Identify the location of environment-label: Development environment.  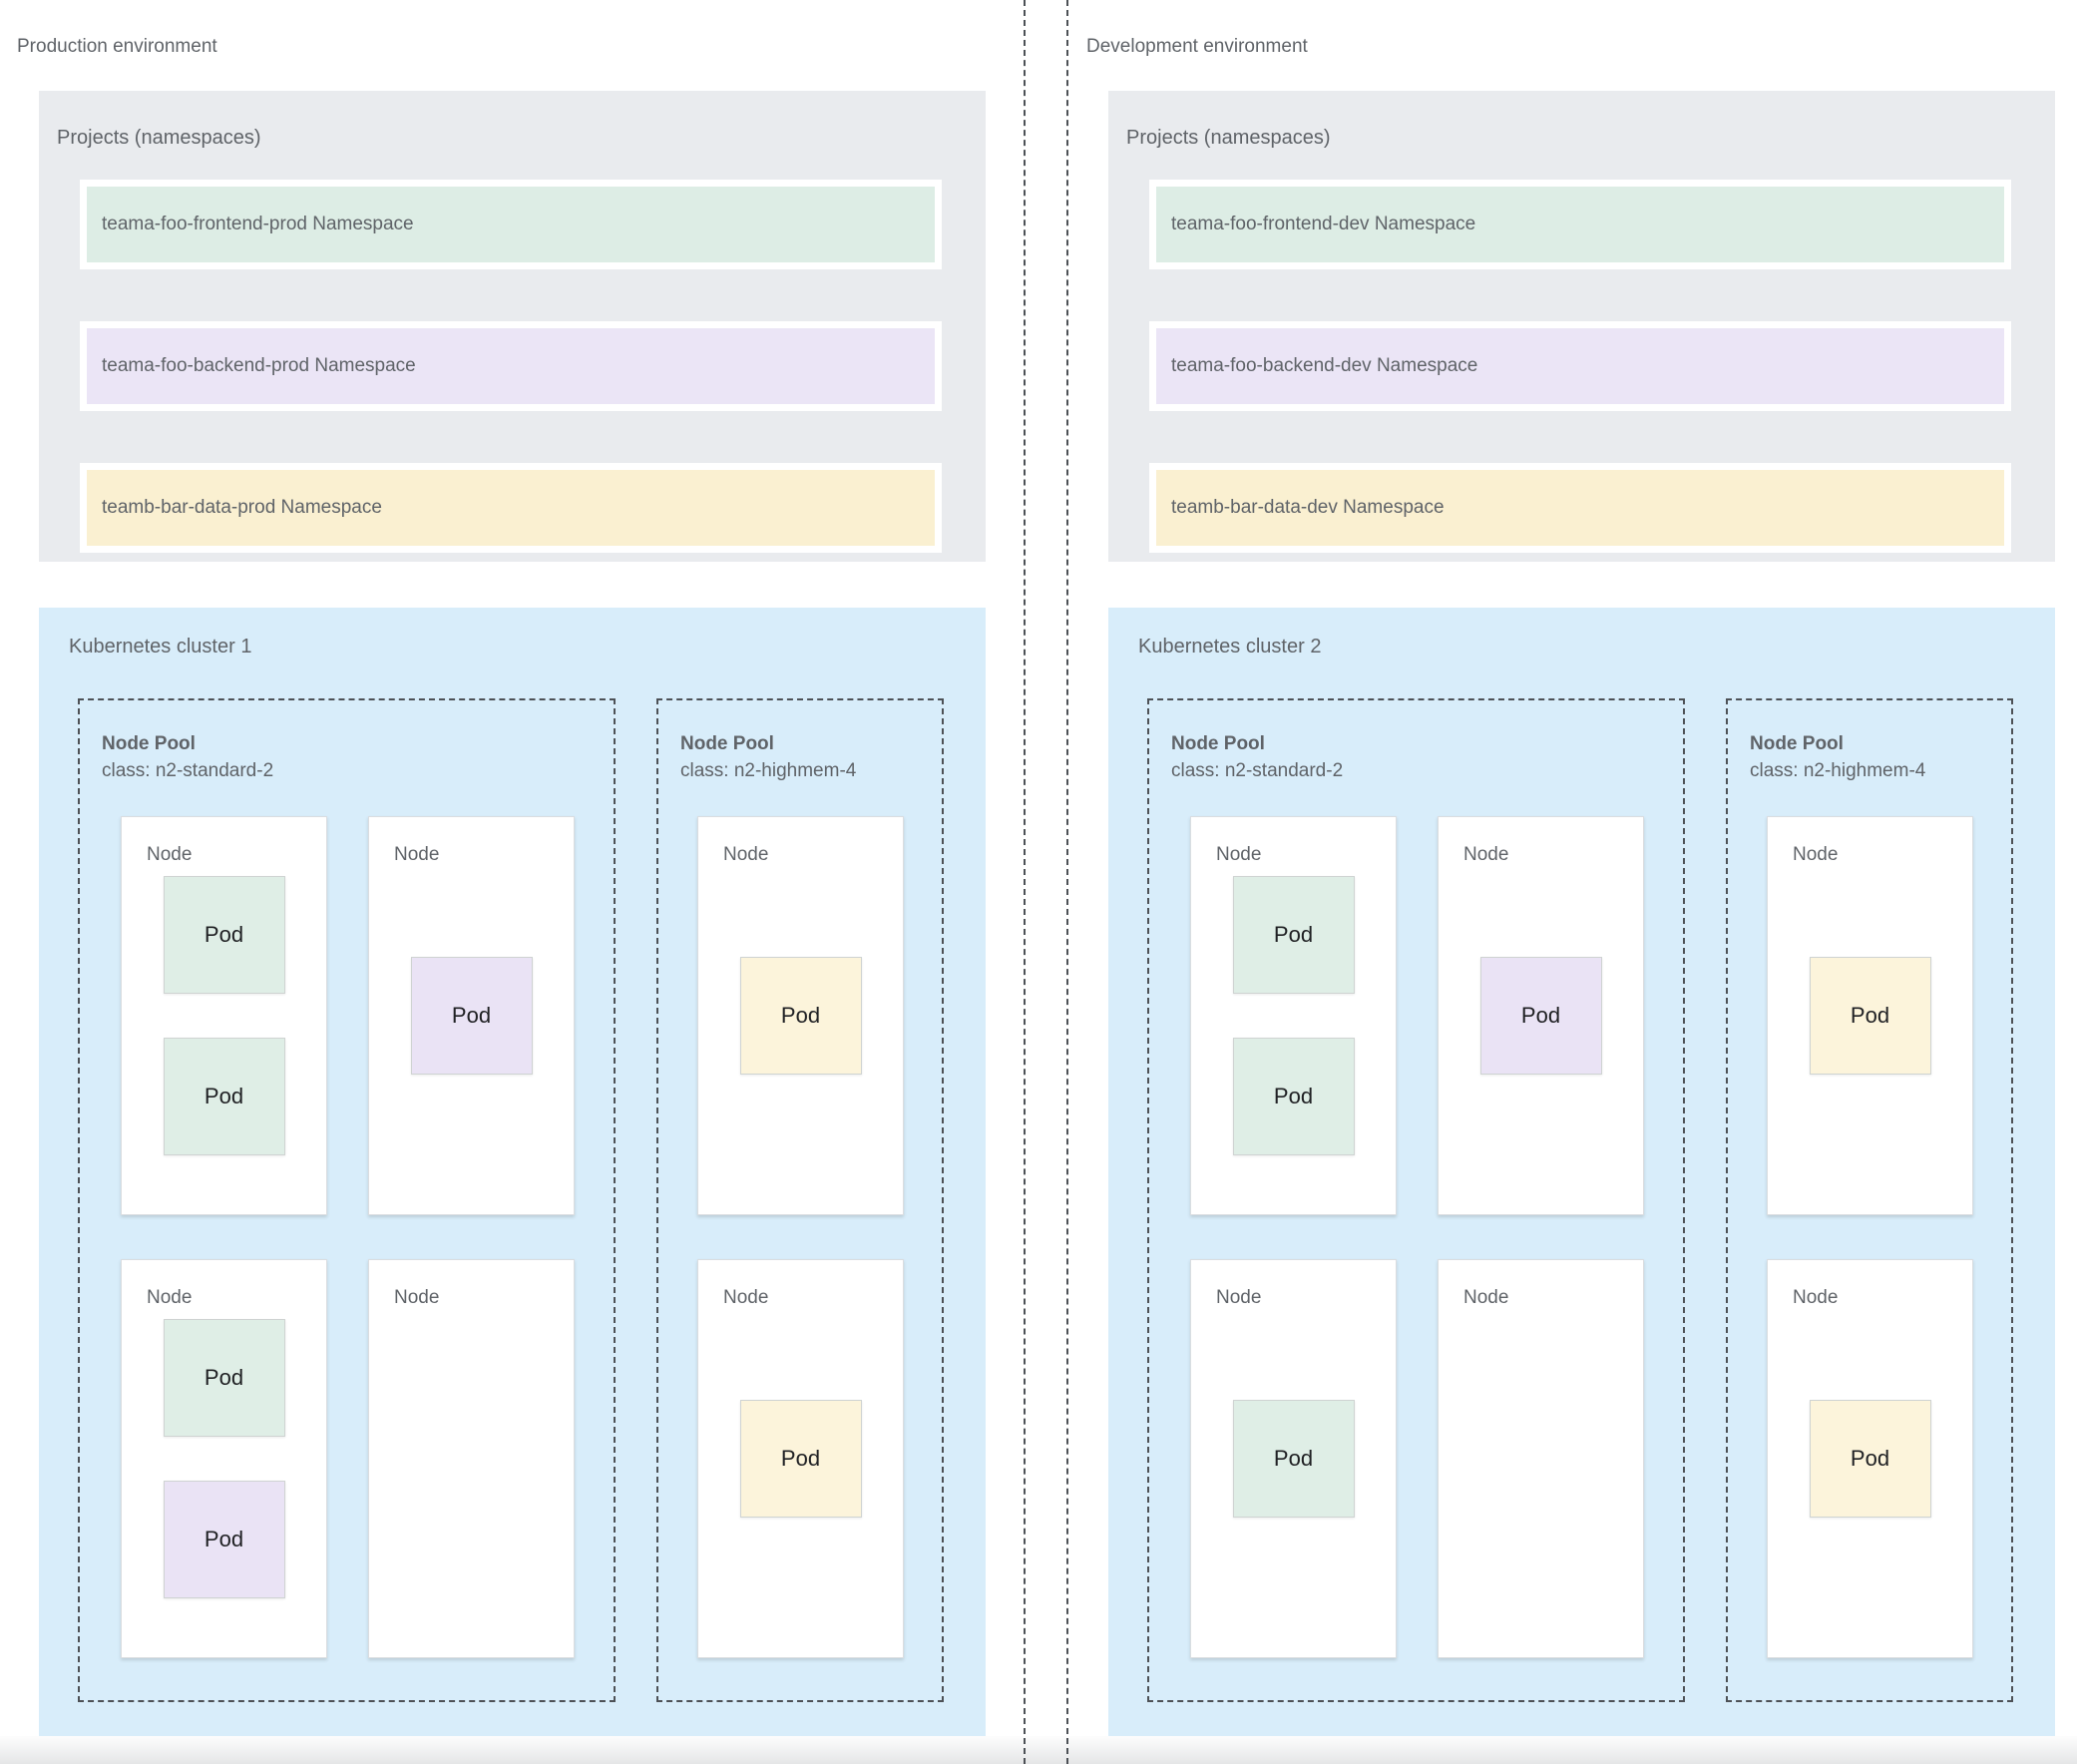
(1197, 46).